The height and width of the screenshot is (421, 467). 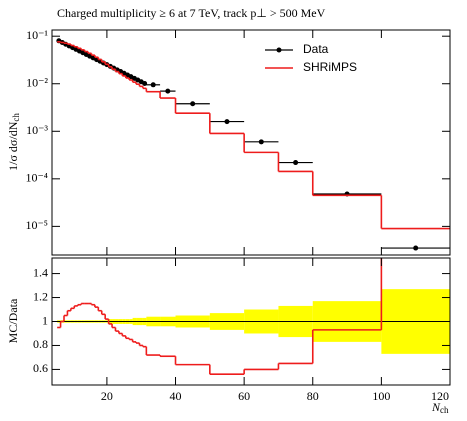 What do you see at coordinates (45, 320) in the screenshot?
I see `y-tick-label: 1` at bounding box center [45, 320].